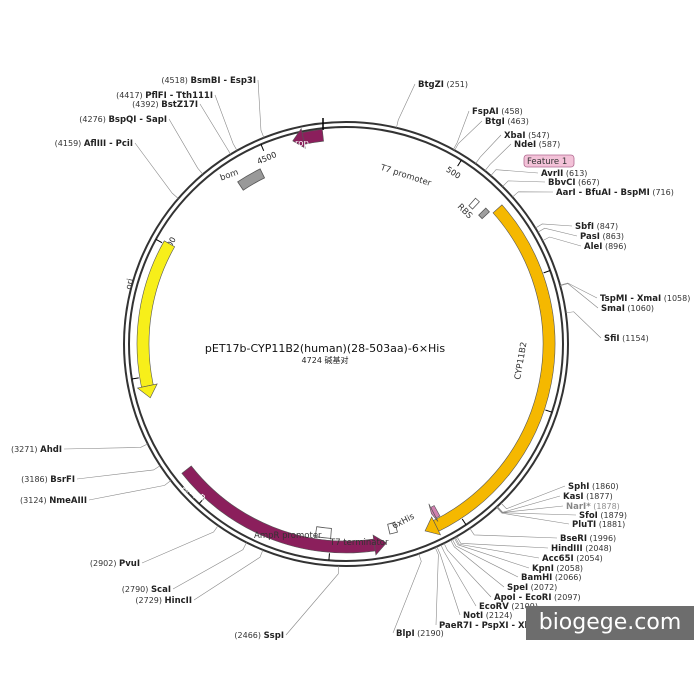 Image resolution: width=700 pixels, height=700 pixels. I want to click on site-label: KpnI (2058), so click(557, 569).